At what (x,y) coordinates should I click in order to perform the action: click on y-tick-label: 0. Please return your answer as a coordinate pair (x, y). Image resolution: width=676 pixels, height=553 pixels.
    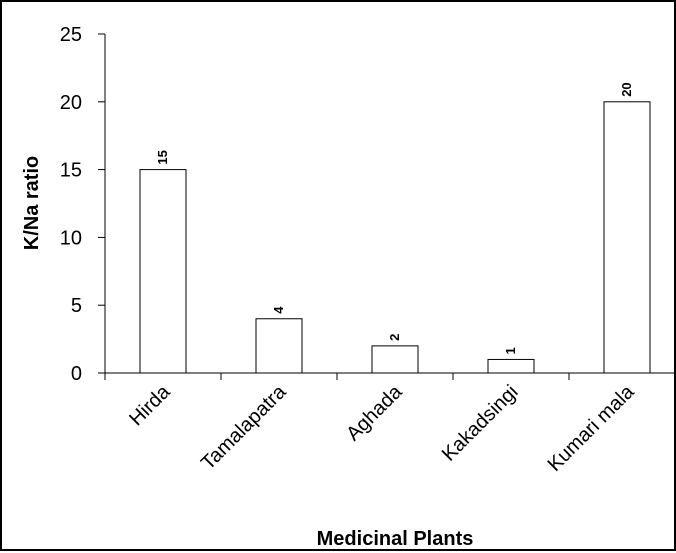
    Looking at the image, I should click on (76, 374).